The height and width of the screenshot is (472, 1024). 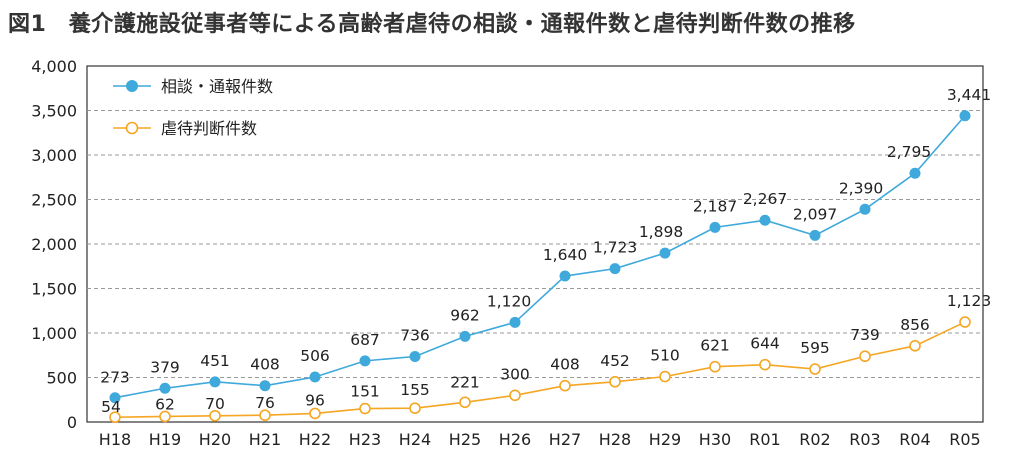 I want to click on data-label: 2,795, so click(x=909, y=152).